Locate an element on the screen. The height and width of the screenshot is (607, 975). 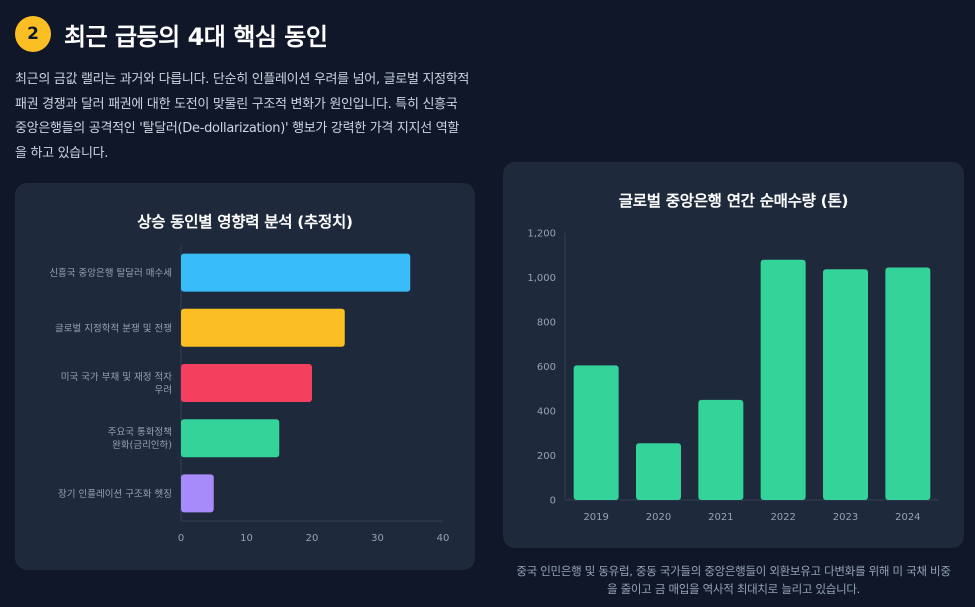
drivers-chart-title: 상승 동인별 영향력 분석 (추정치) is located at coordinates (245, 222).